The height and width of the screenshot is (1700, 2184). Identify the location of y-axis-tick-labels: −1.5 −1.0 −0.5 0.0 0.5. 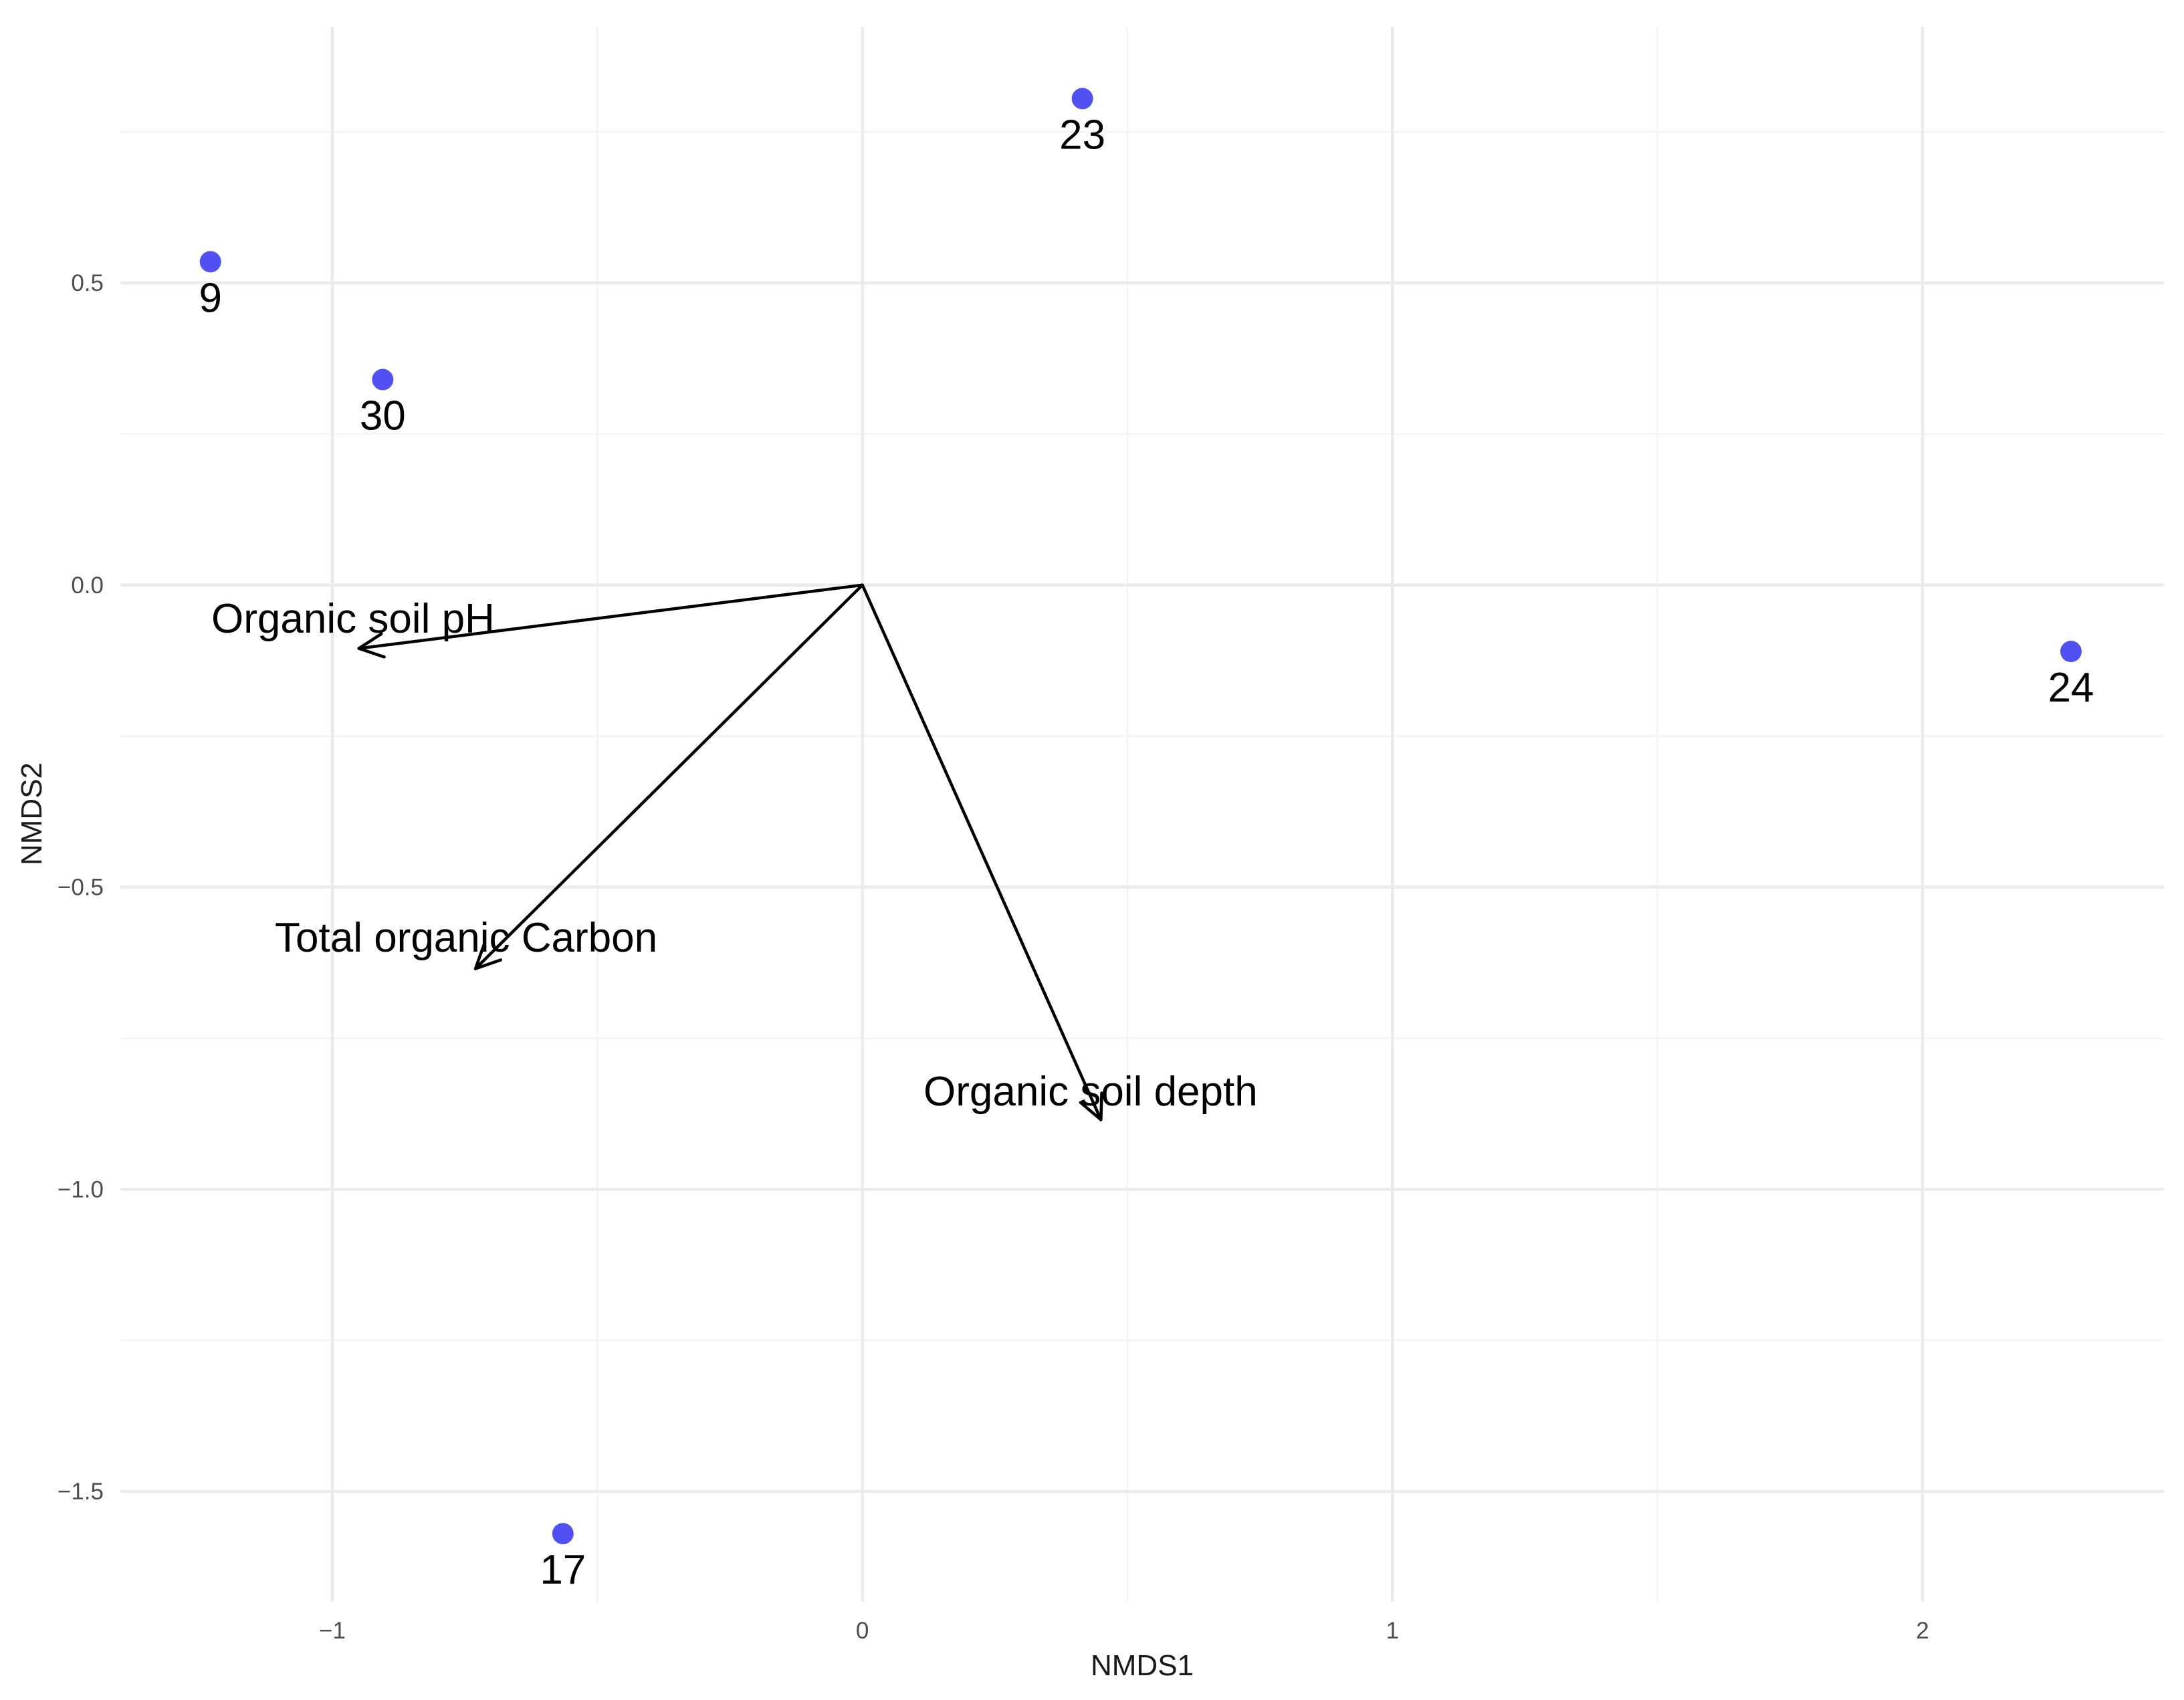
(81, 888).